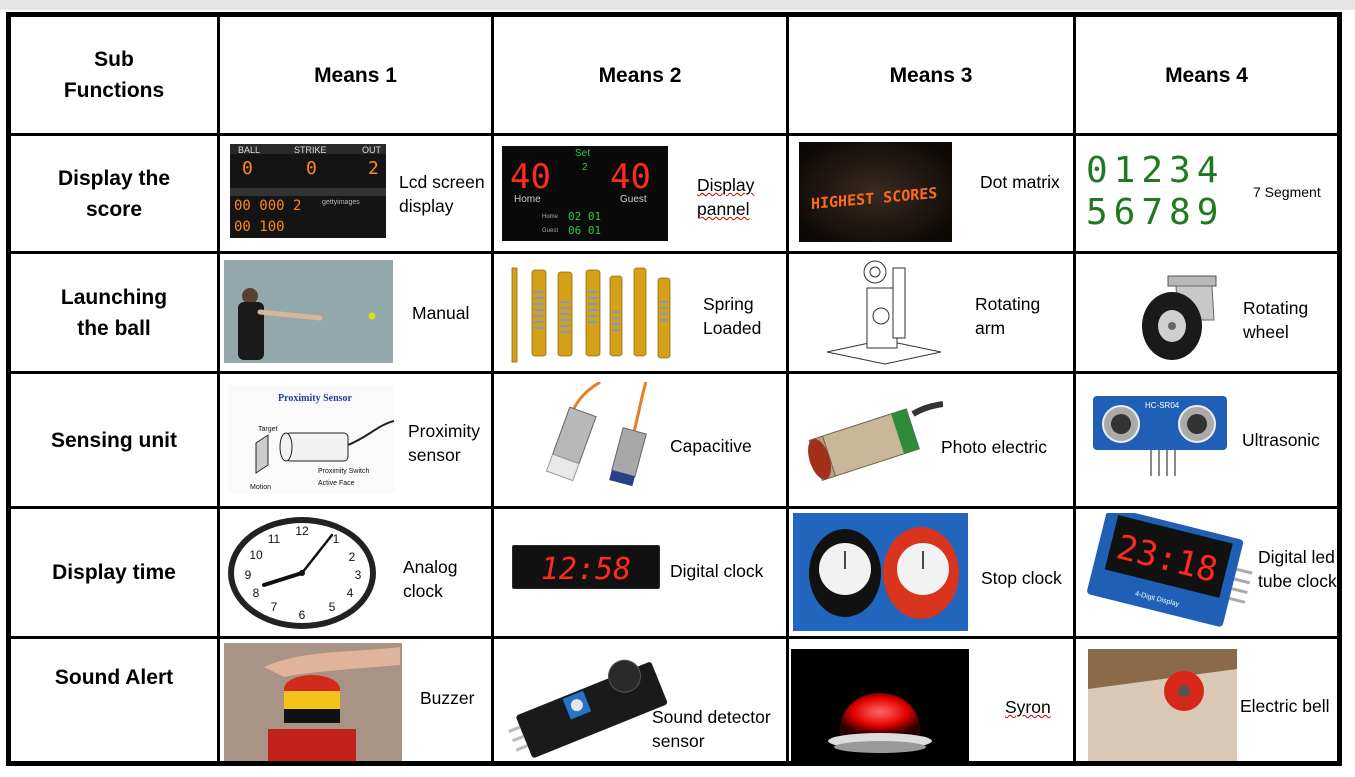 This screenshot has width=1355, height=777. Describe the element at coordinates (274, 539) in the screenshot. I see `svg-text: 11` at that location.